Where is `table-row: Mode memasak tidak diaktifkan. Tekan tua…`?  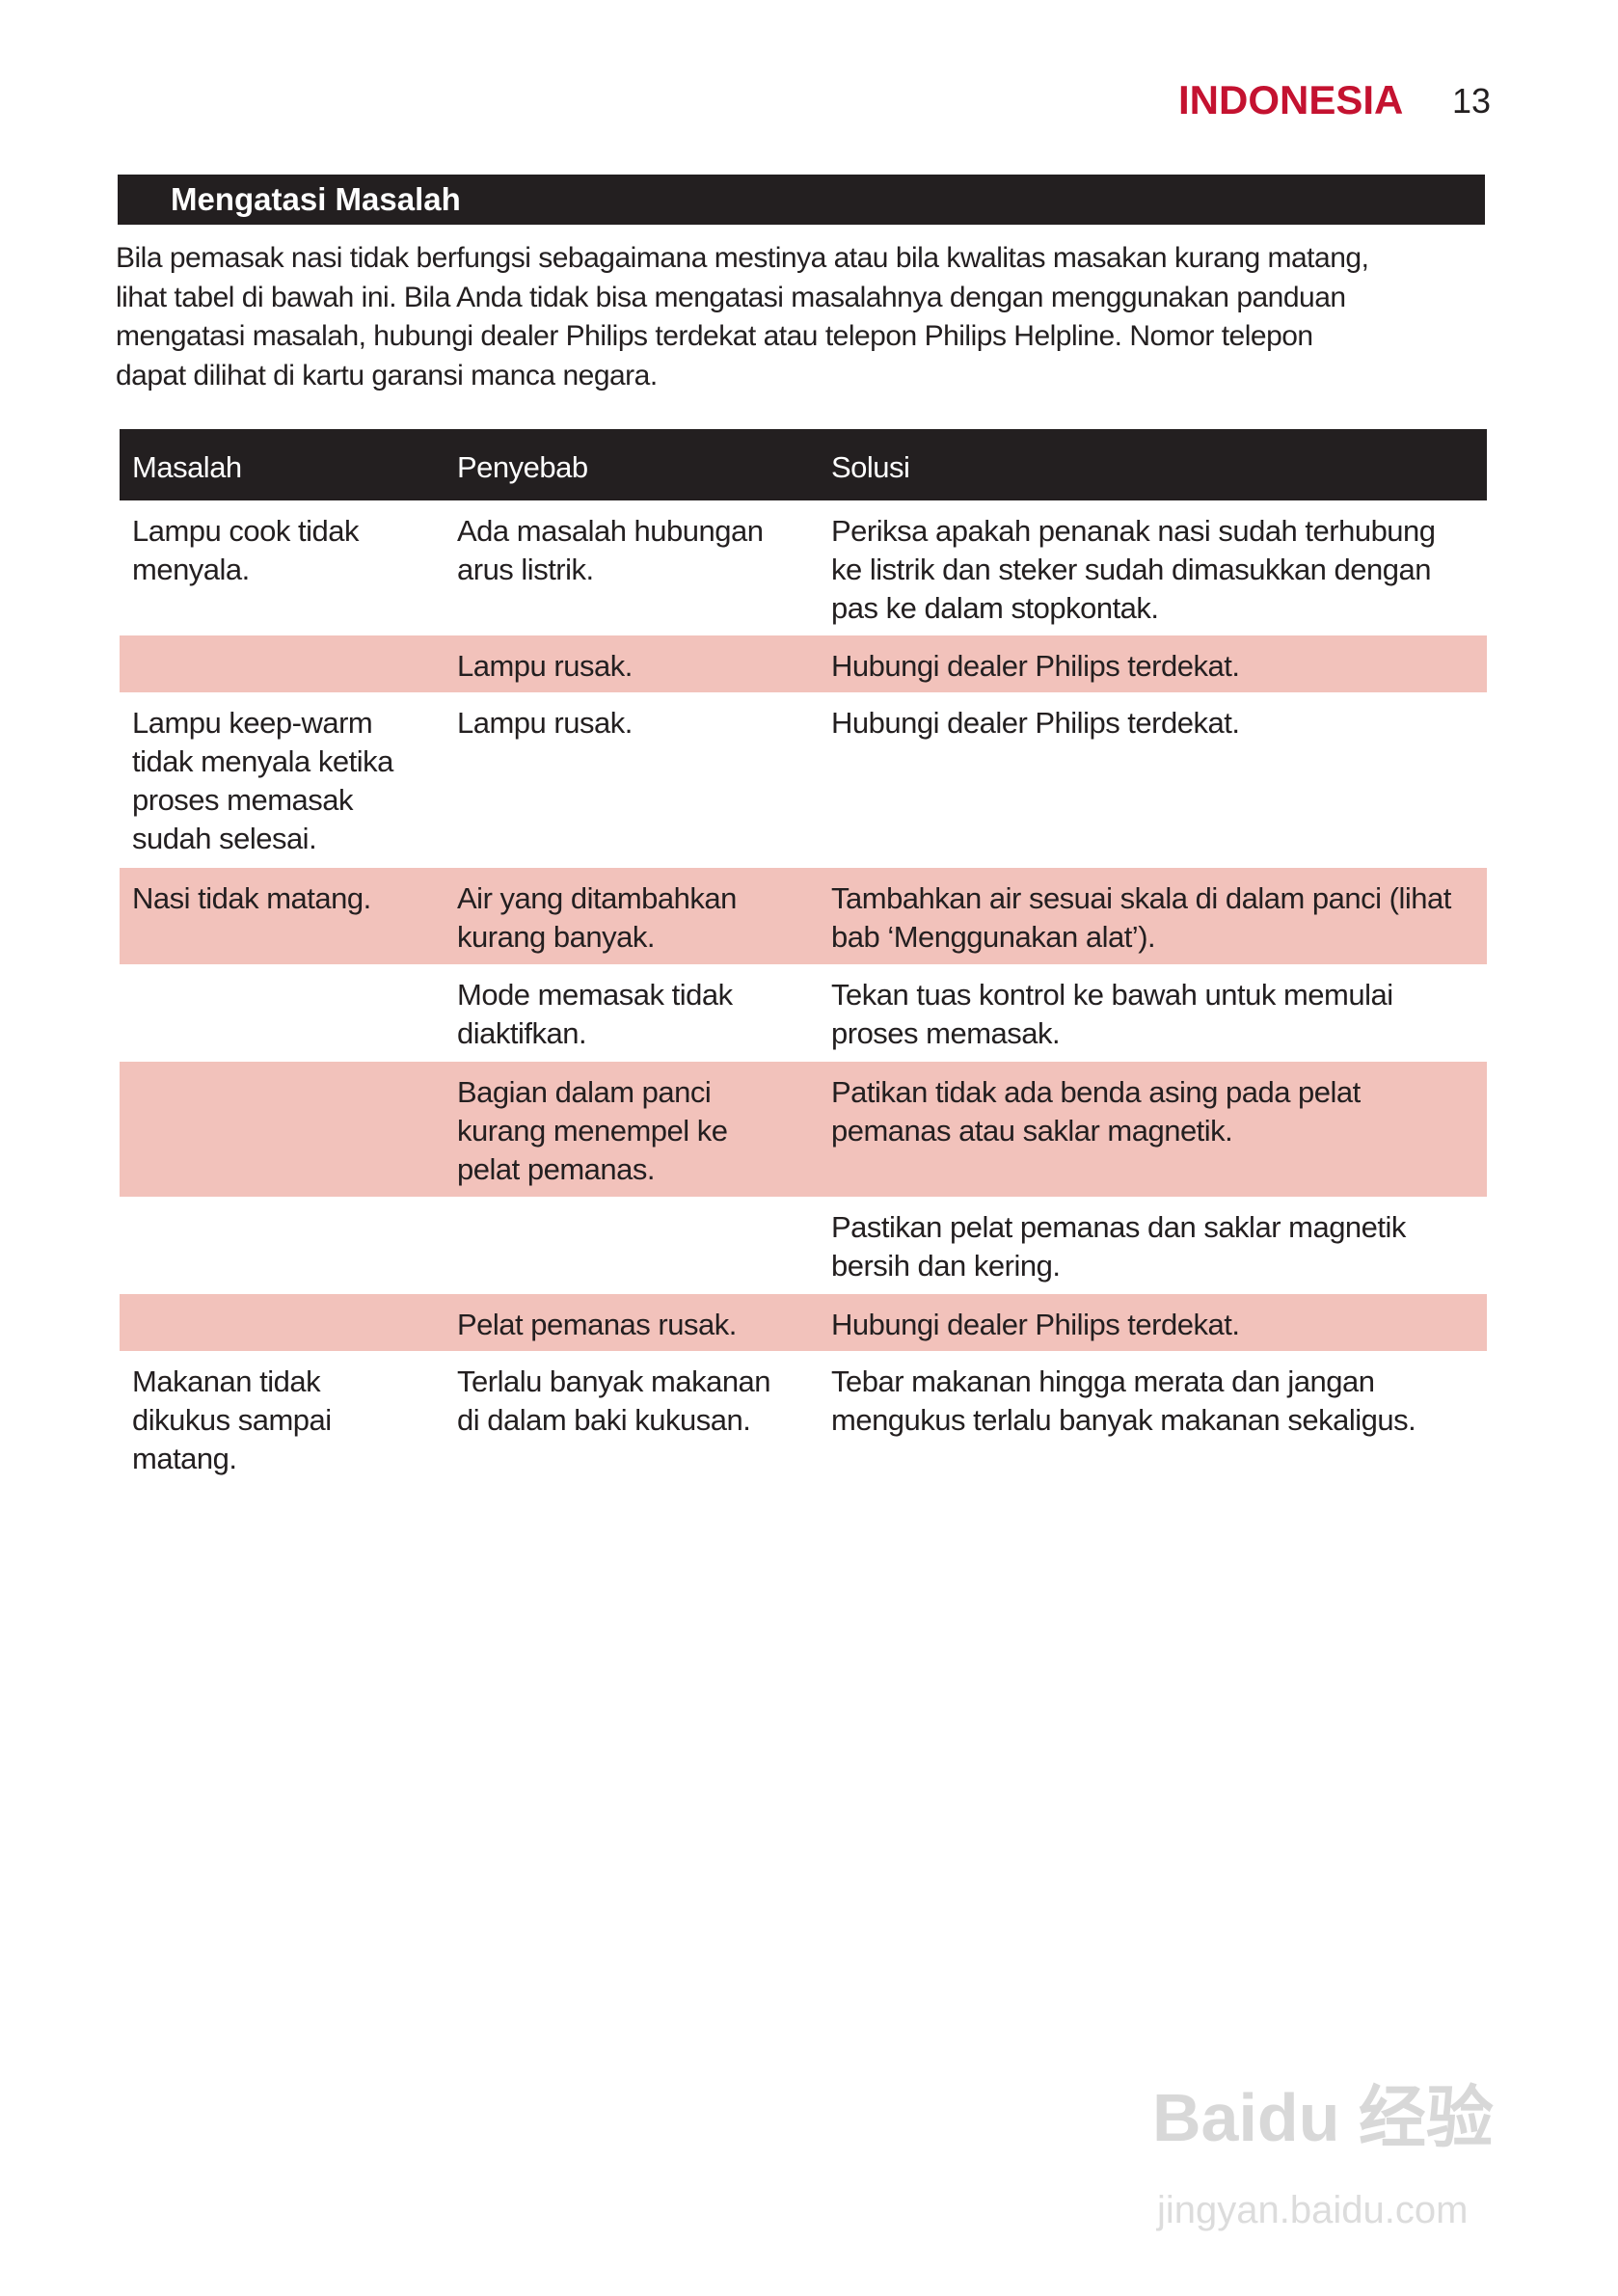 table-row: Mode memasak tidak diaktifkan. Tekan tua… is located at coordinates (804, 1013).